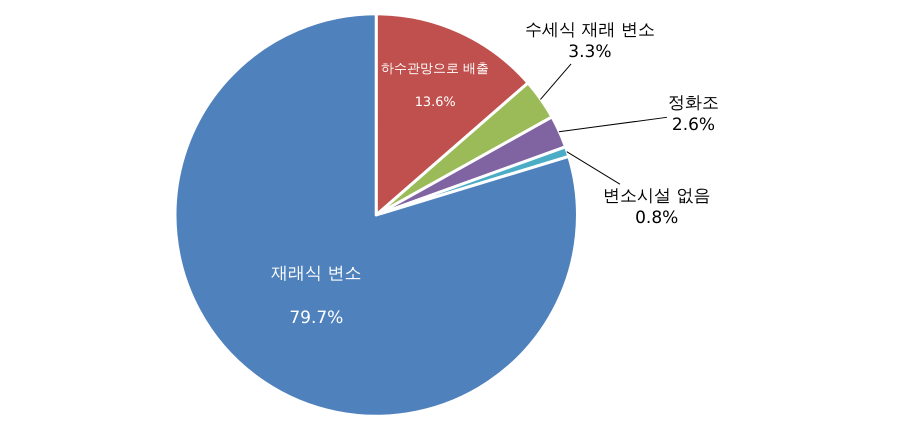 This screenshot has width=921, height=430. I want to click on data-label: 2.6%, so click(694, 125).